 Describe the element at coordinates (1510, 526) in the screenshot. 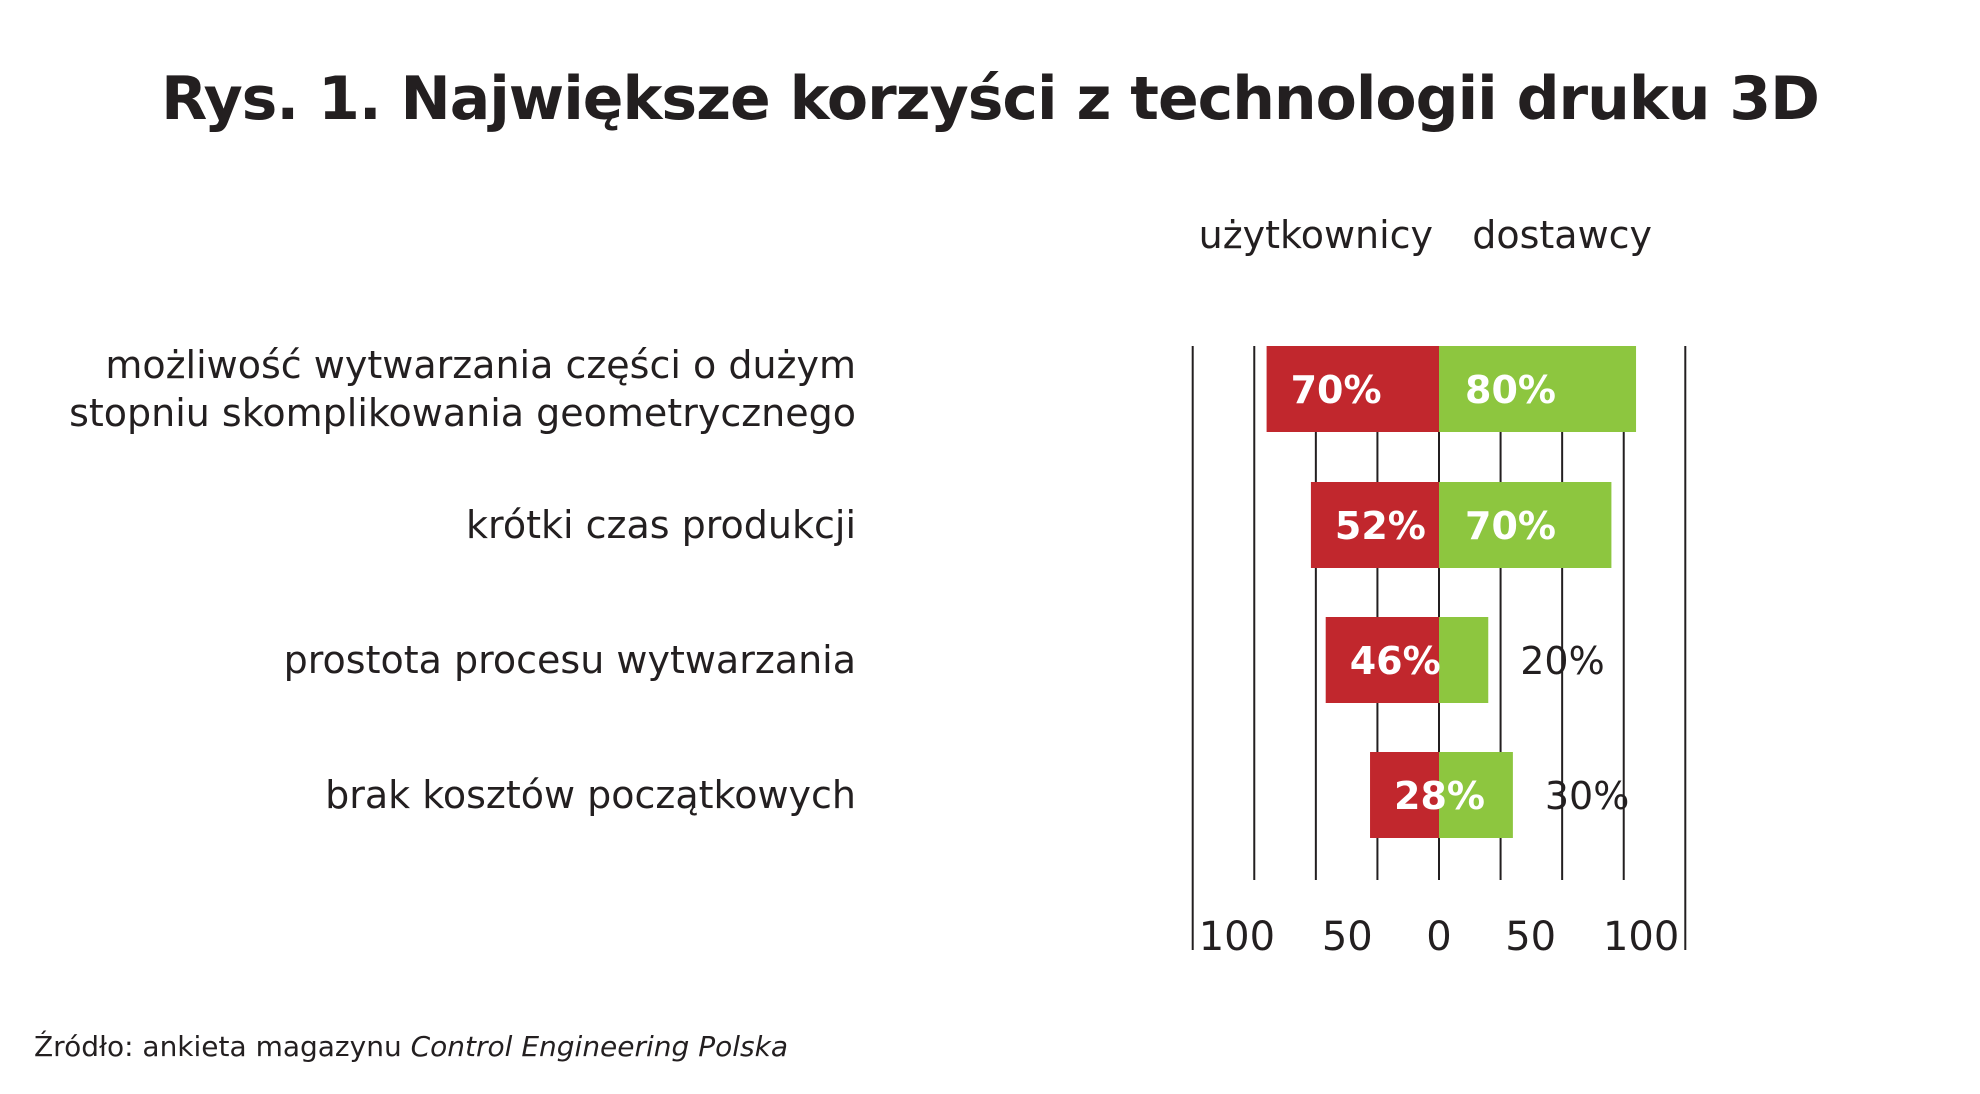

I see `value-label-dostawcy: 70%` at that location.